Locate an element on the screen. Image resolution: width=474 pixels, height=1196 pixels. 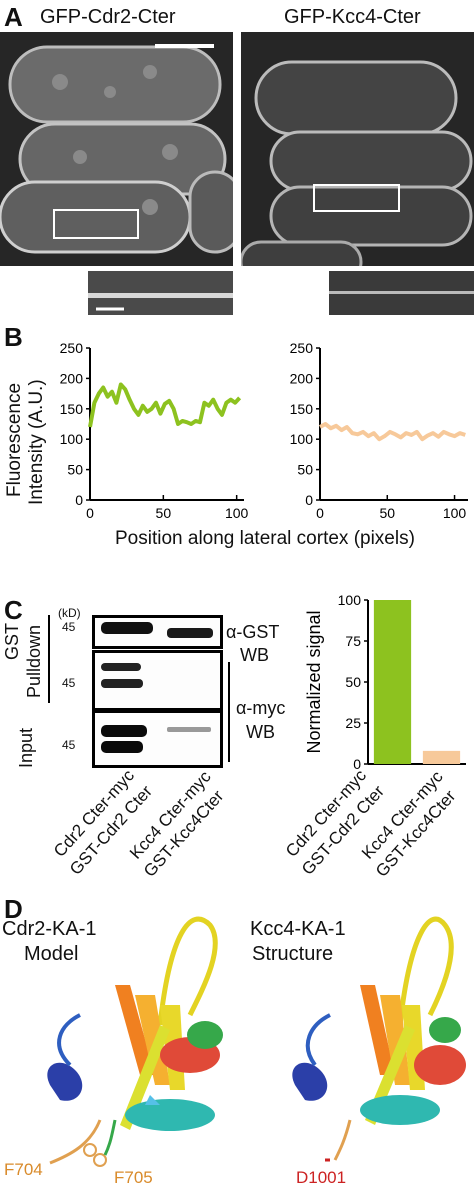
blot-input-myc is located at coordinates (157, 739).